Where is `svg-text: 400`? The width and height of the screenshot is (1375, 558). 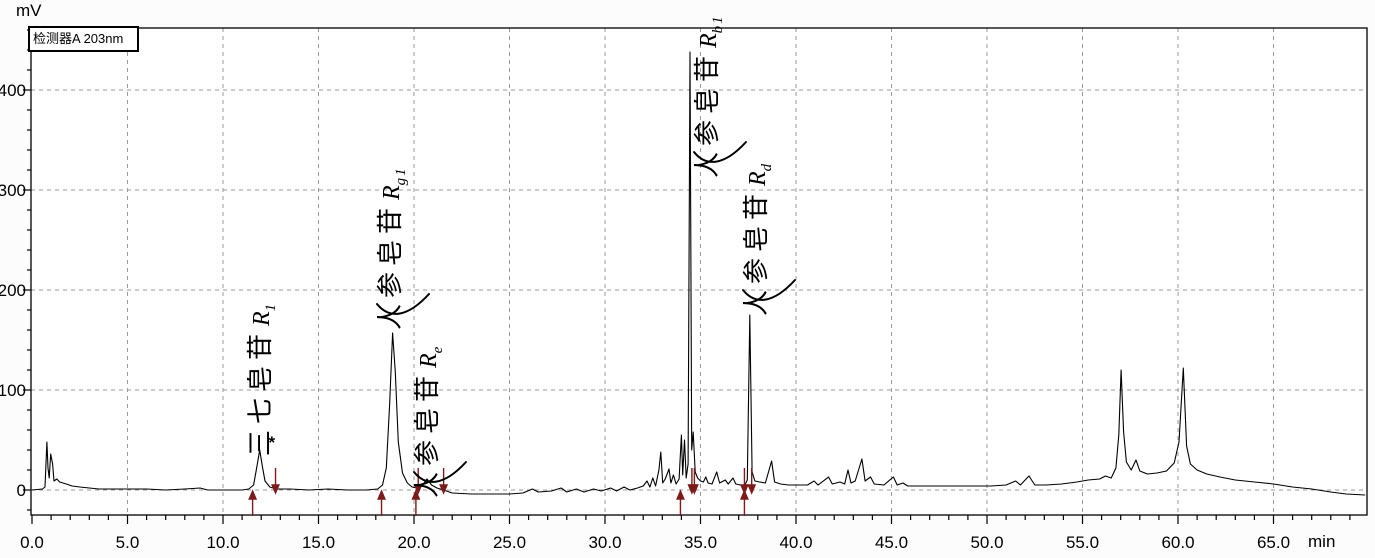 svg-text: 400 is located at coordinates (13, 90).